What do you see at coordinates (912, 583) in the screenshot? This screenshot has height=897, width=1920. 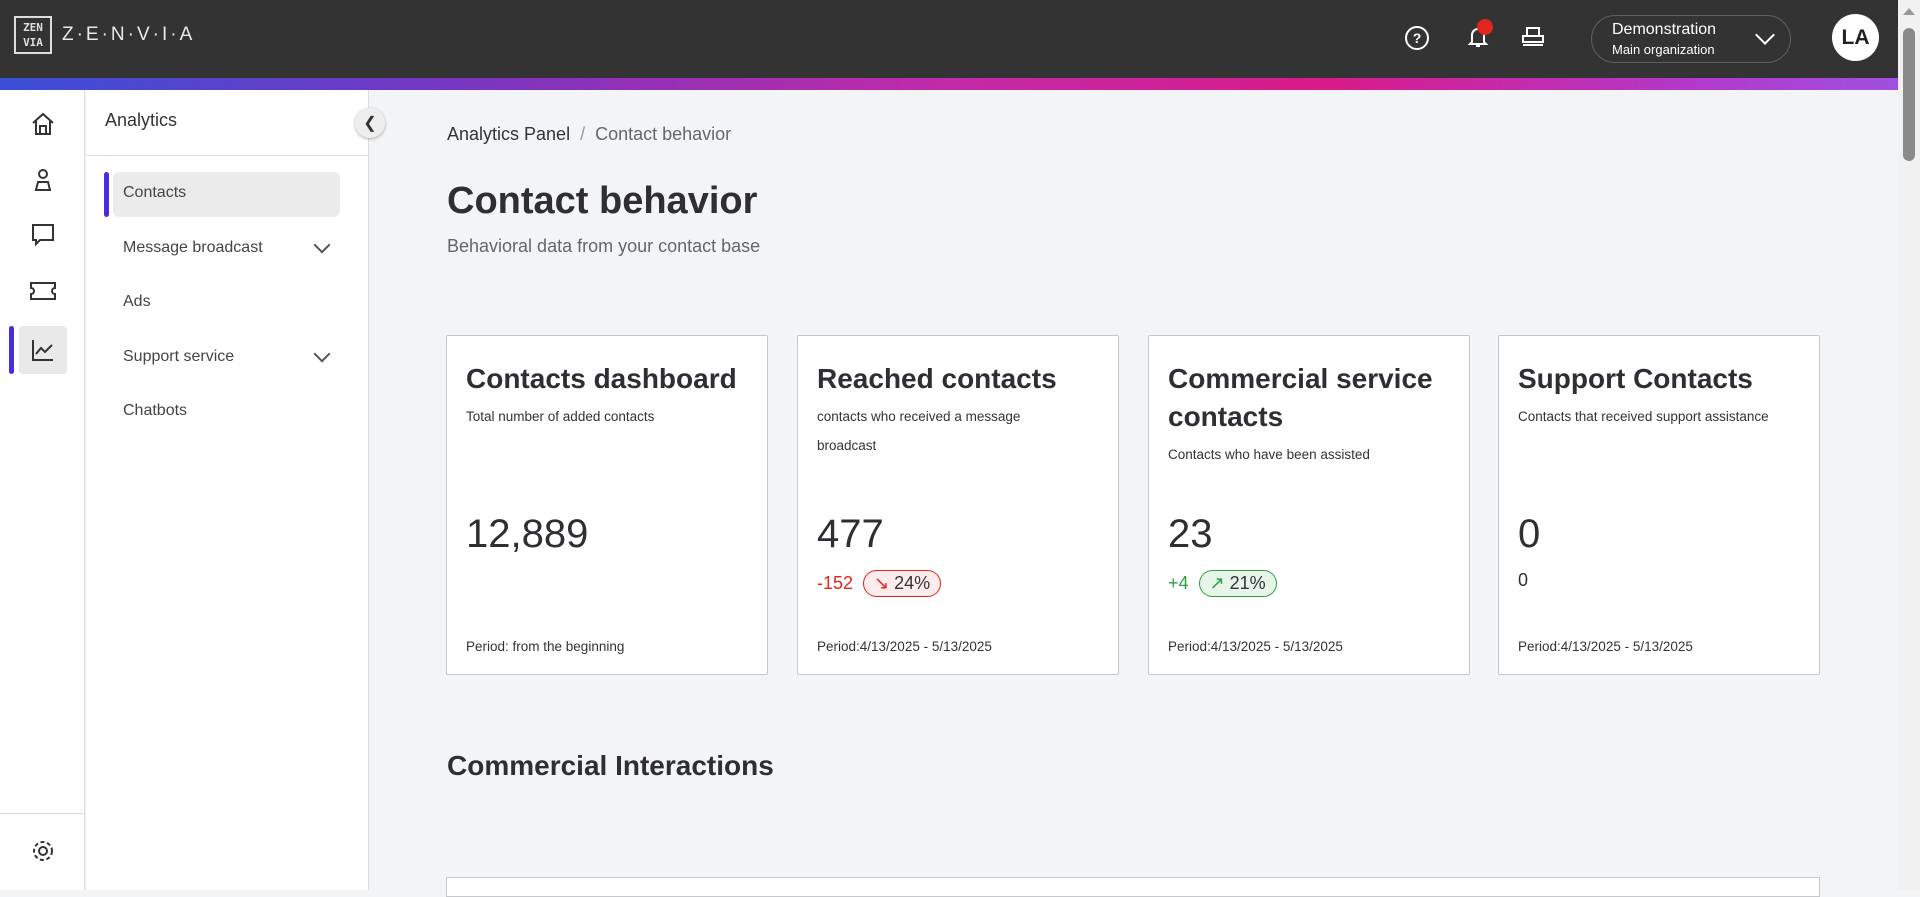 I see `trend-pct: 24%` at bounding box center [912, 583].